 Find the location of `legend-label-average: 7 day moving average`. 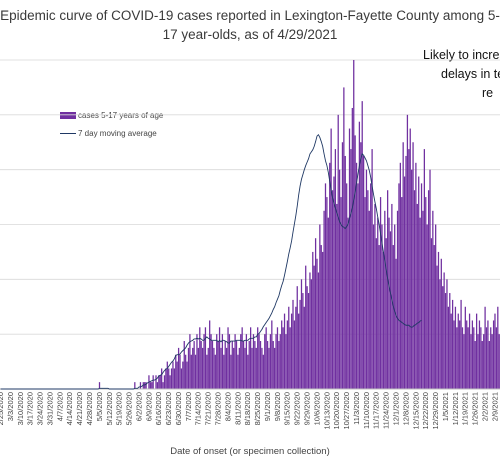

legend-label-average: 7 day moving average is located at coordinates (117, 133).